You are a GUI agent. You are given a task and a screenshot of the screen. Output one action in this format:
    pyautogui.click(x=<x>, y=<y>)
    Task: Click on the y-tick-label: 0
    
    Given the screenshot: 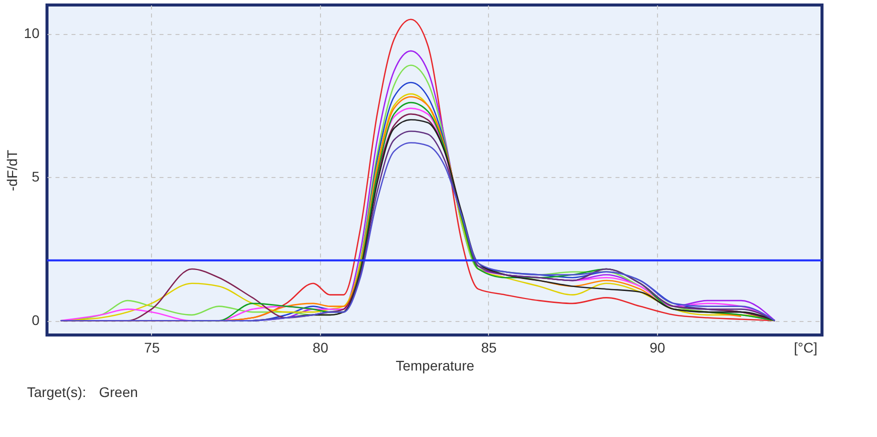 What is the action you would take?
    pyautogui.click(x=36, y=320)
    